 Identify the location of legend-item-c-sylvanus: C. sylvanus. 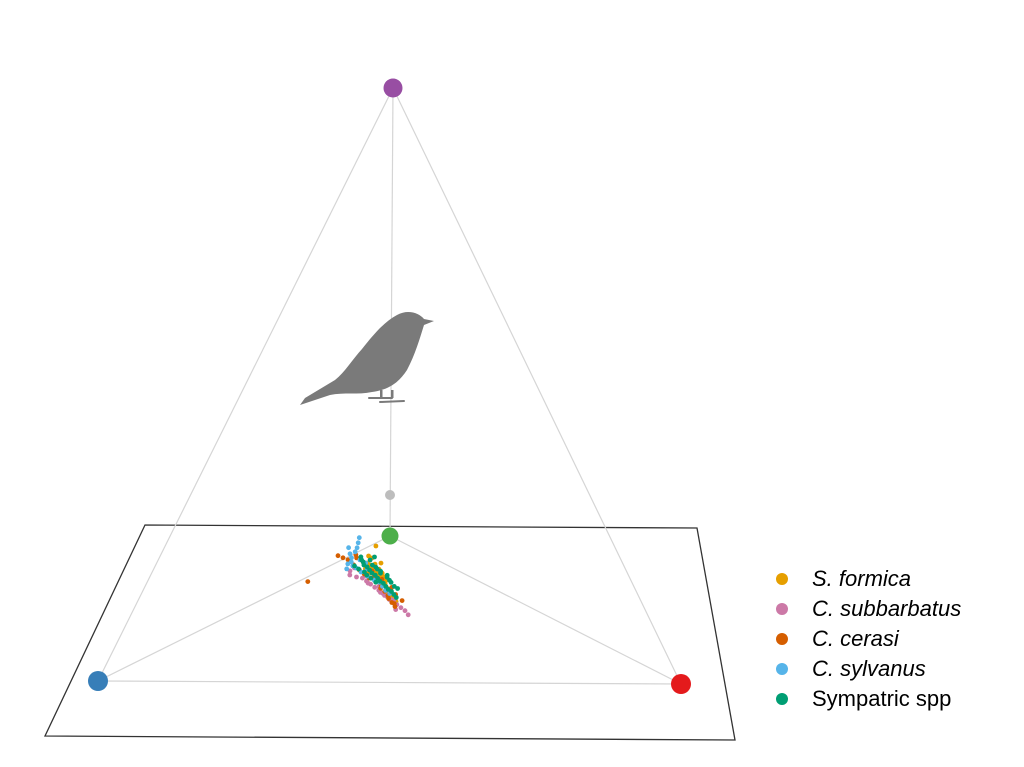
(896, 669).